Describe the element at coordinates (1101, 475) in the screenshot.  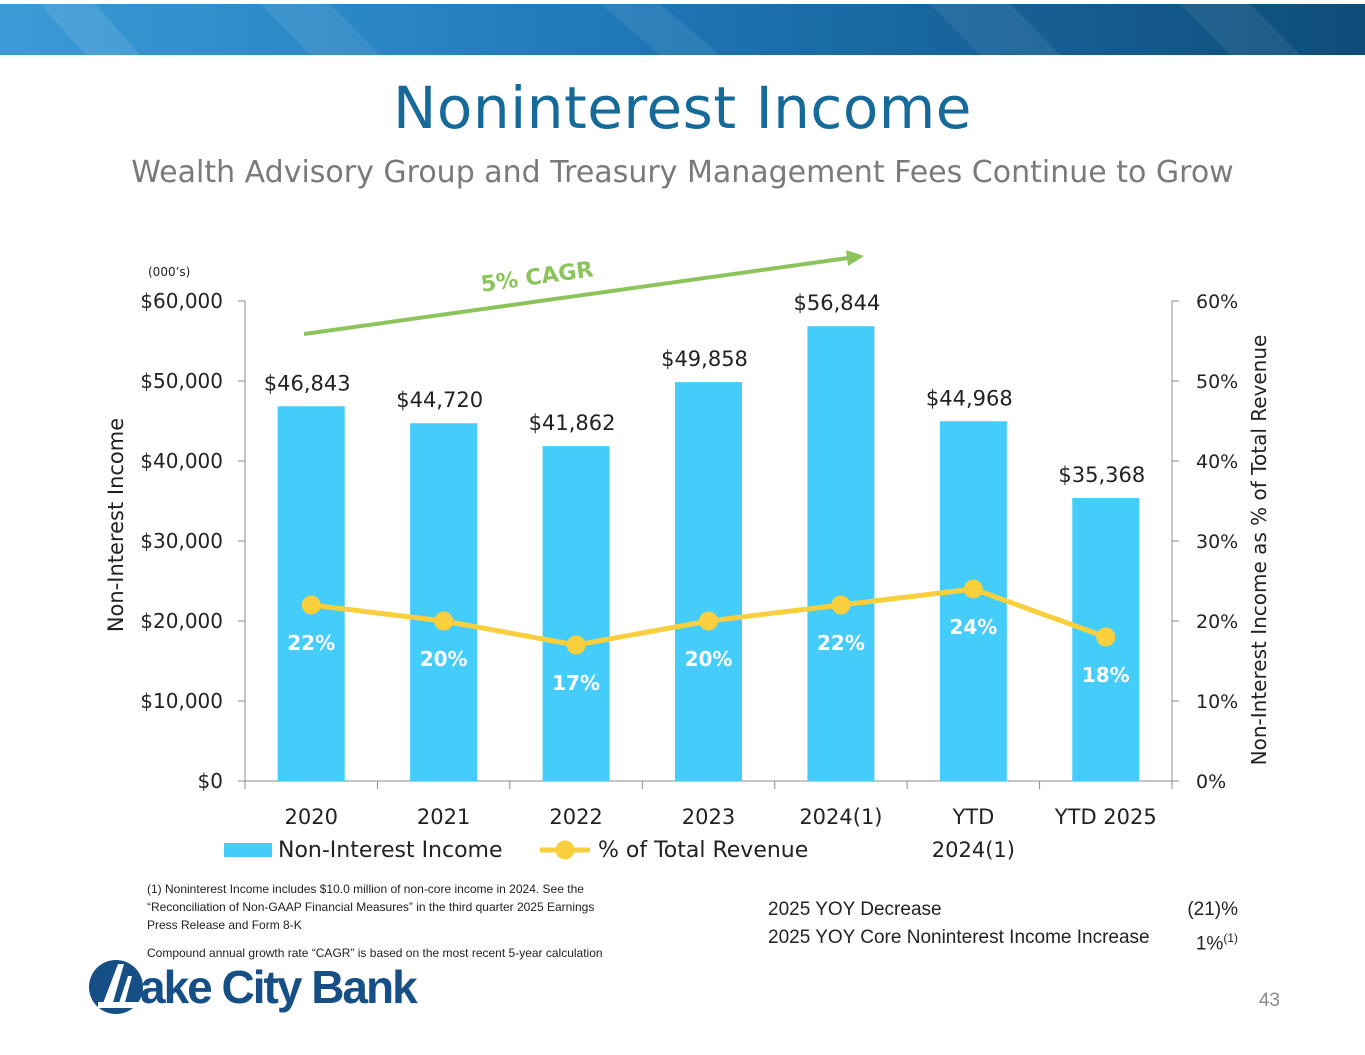
I see `bar-value-label: $35,368` at that location.